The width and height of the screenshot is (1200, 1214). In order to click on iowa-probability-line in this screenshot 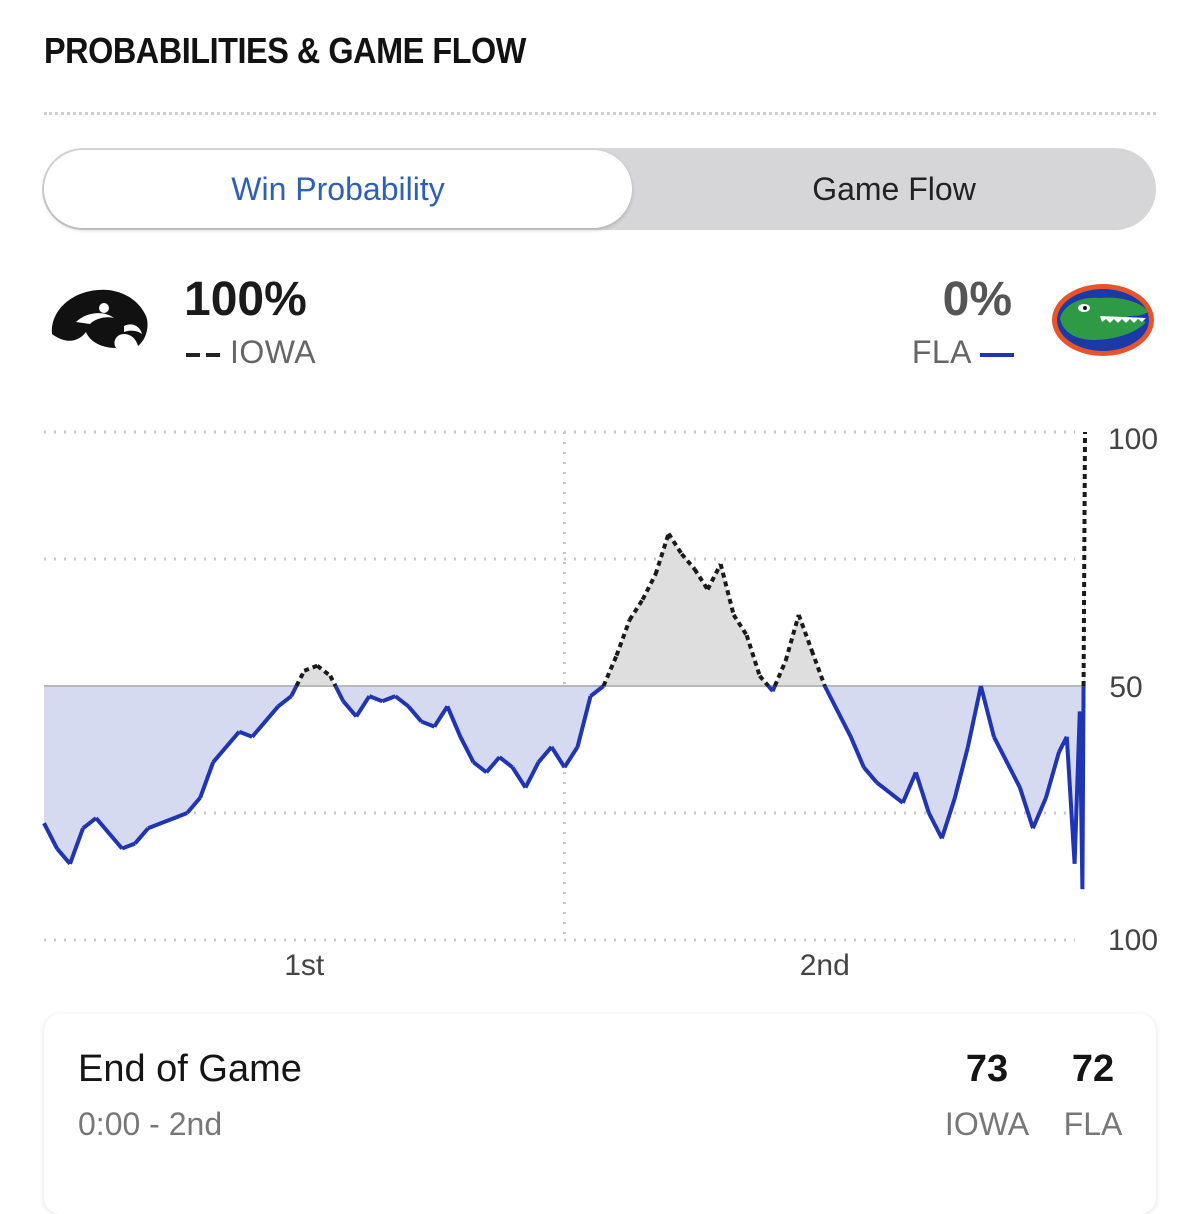, I will do `click(690, 559)`.